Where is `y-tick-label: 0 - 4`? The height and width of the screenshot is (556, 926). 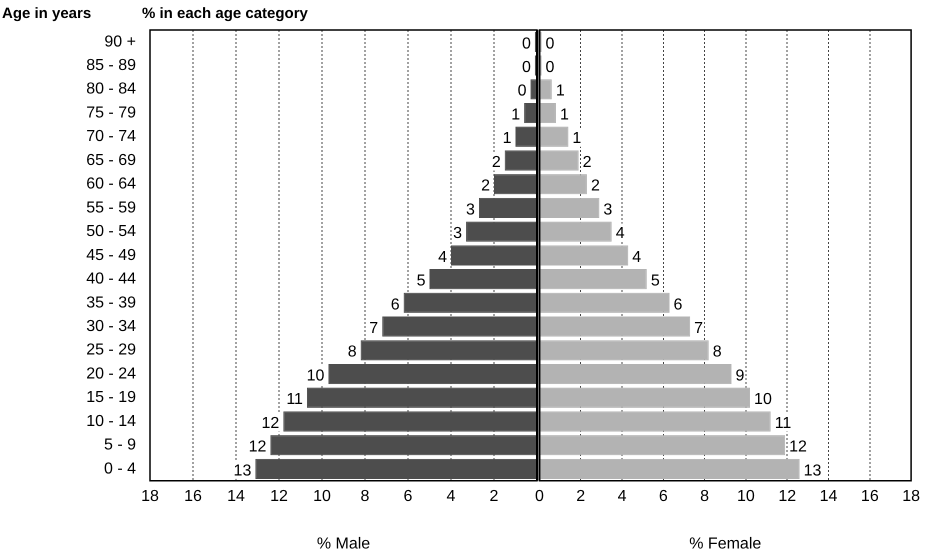 y-tick-label: 0 - 4 is located at coordinates (120, 469).